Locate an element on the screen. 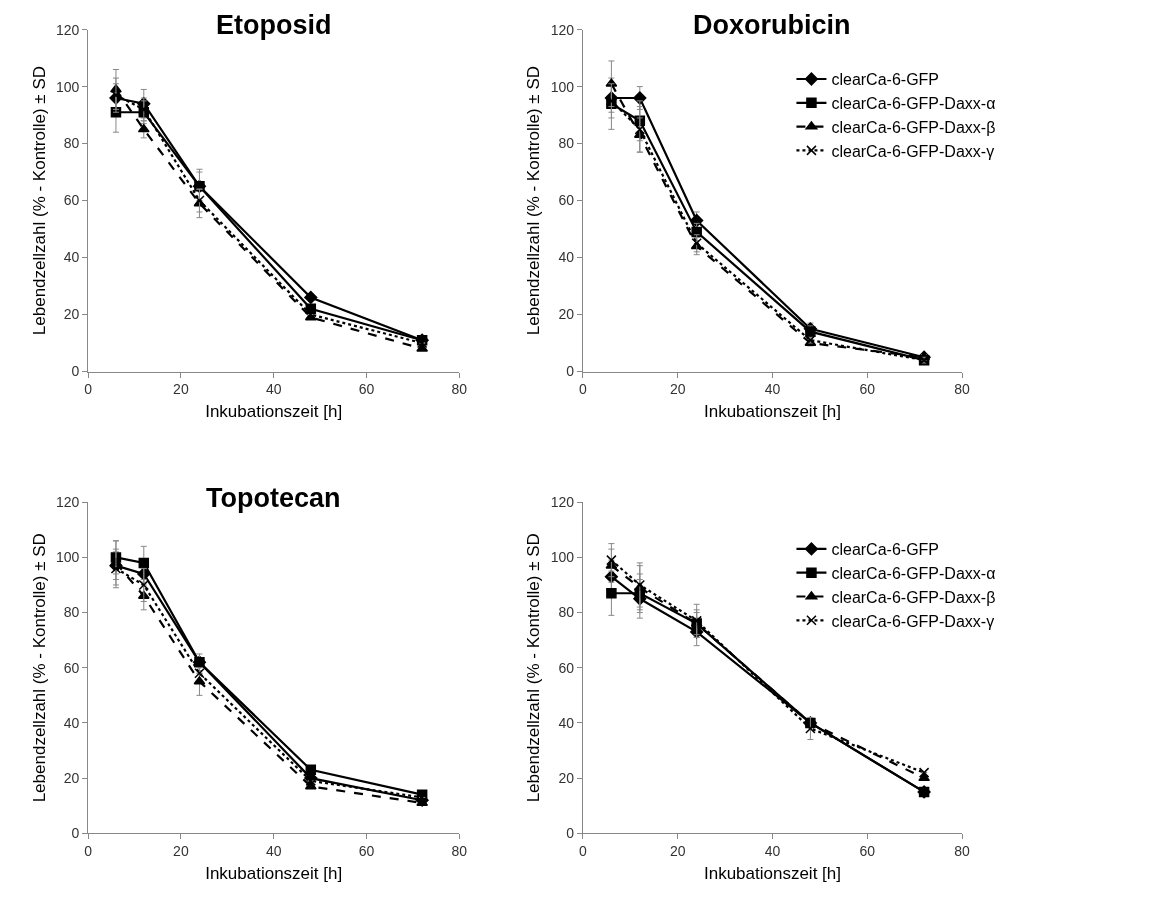 This screenshot has height=915, width=1163. chart-title: Etoposid is located at coordinates (274, 25).